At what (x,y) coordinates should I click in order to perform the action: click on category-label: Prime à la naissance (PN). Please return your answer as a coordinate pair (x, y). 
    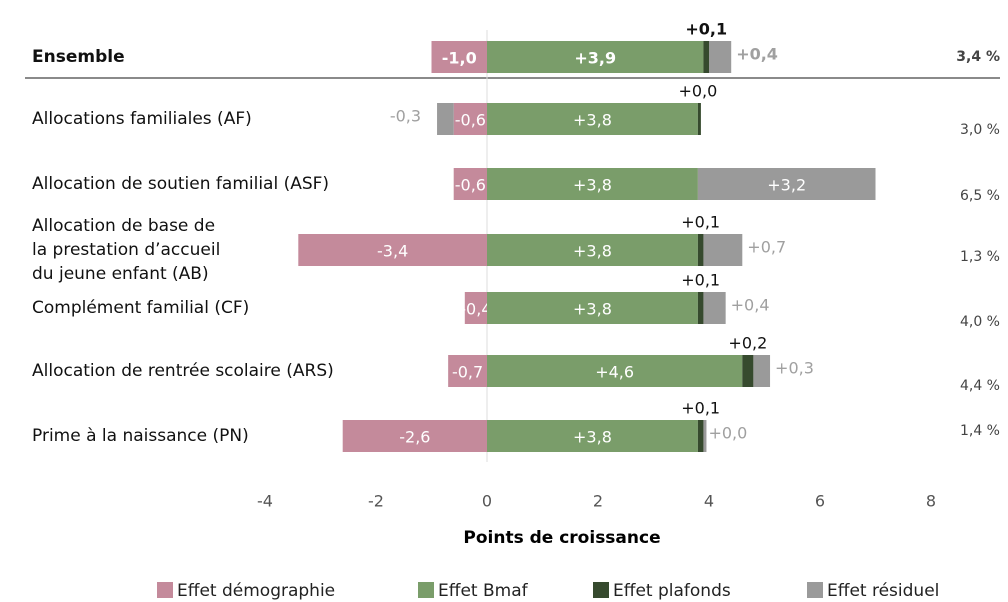
    Looking at the image, I should click on (140, 436).